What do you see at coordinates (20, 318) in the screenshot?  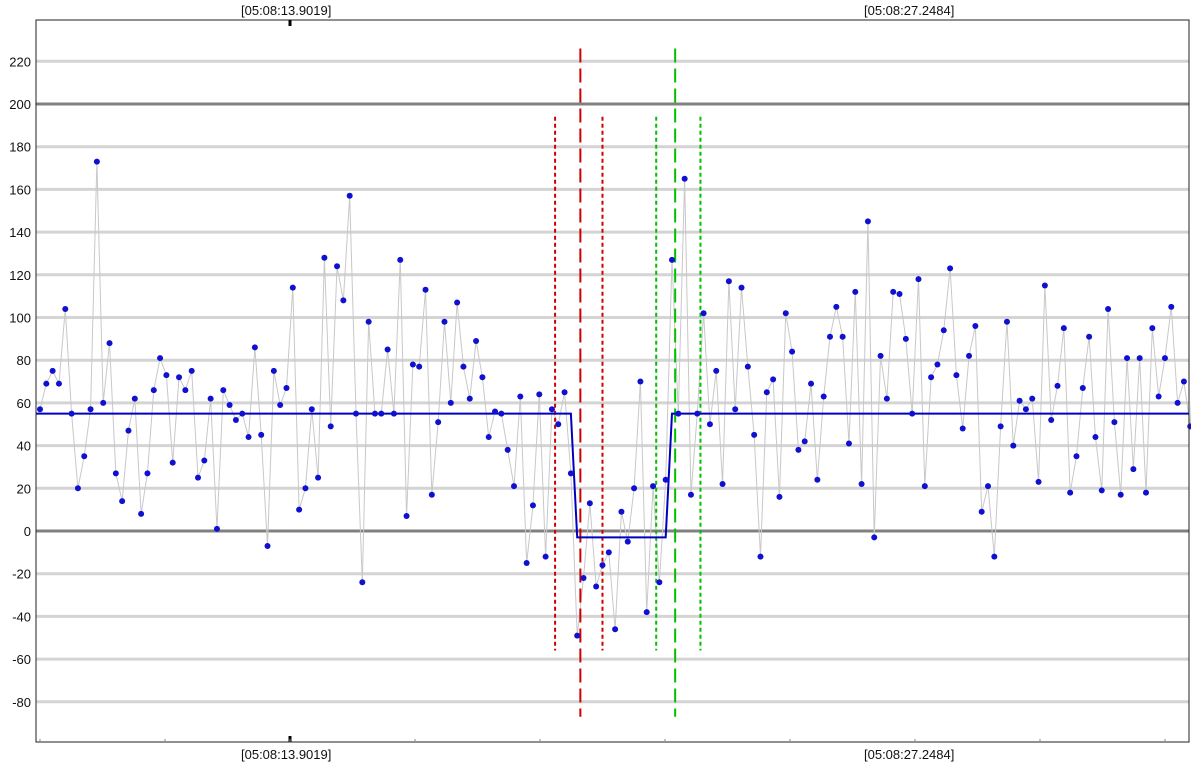 I see `y-tick-label: 100` at bounding box center [20, 318].